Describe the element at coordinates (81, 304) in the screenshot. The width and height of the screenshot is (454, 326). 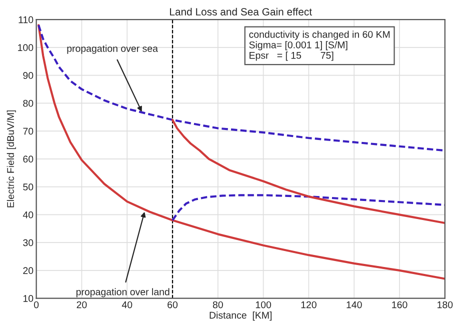
I see `x-tick-label: 20` at that location.